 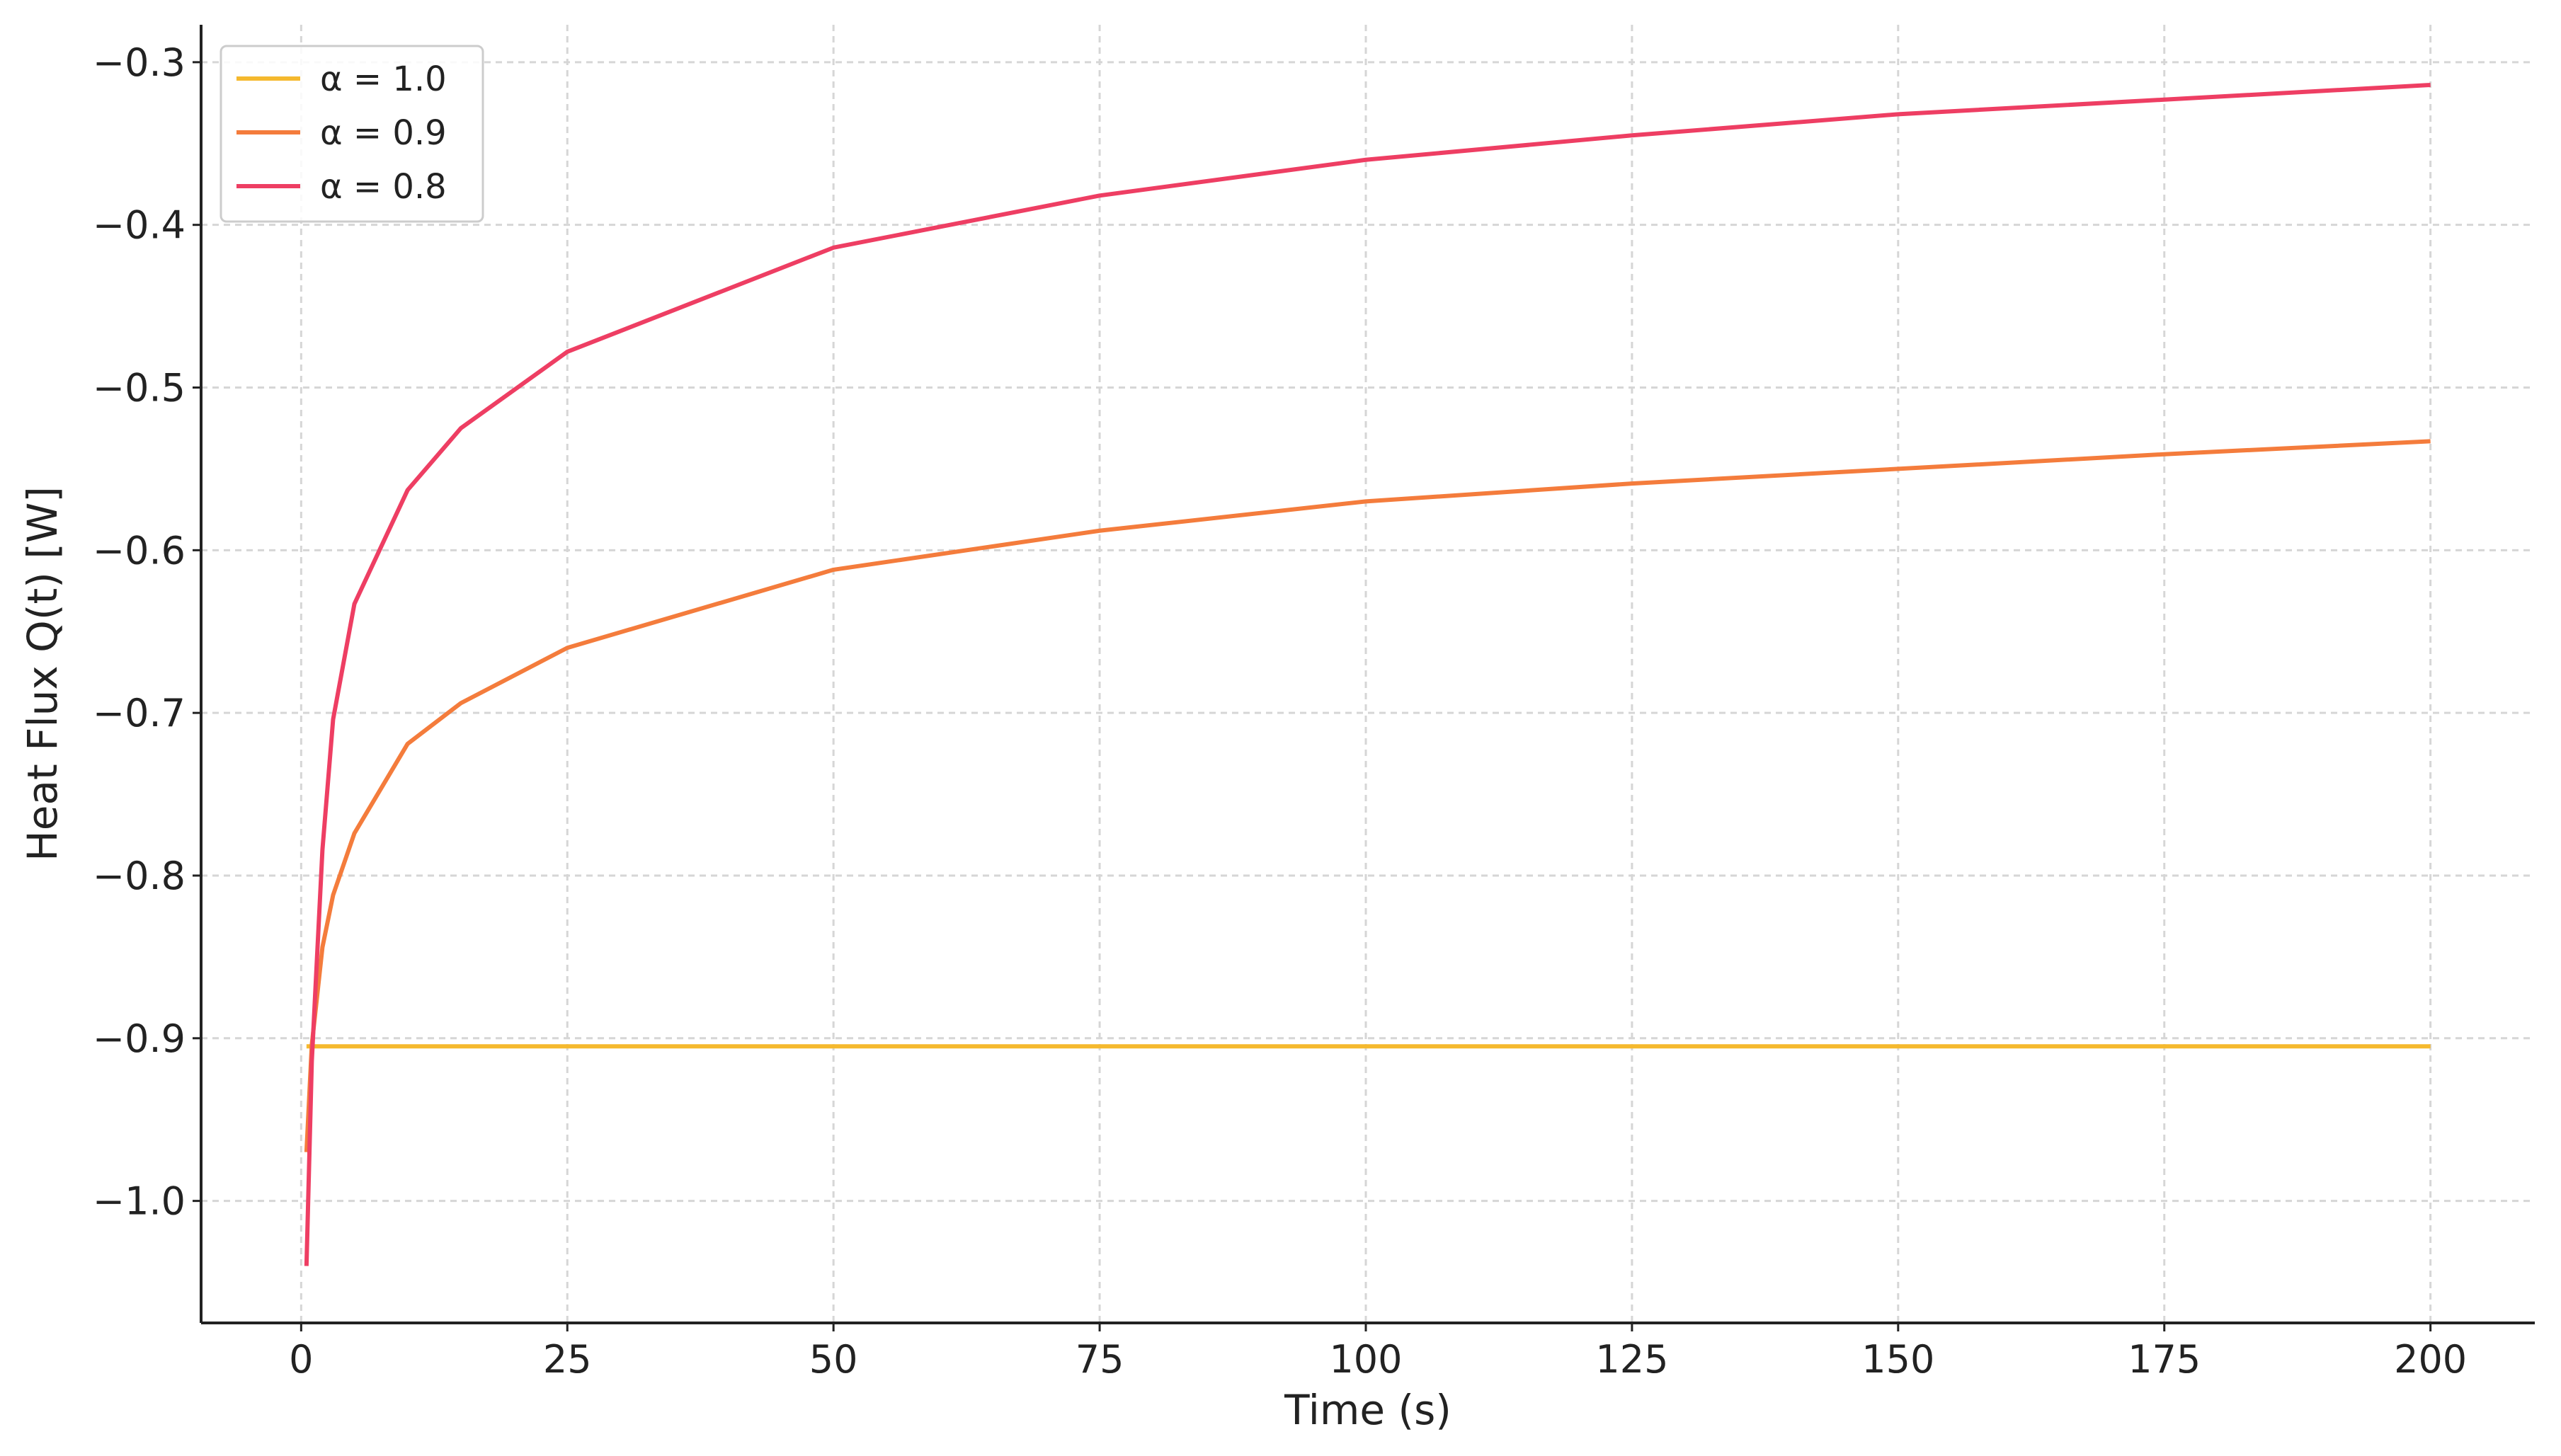 What do you see at coordinates (43, 673) in the screenshot?
I see `y-axis-label: Heat Flux Q(t) [W]` at bounding box center [43, 673].